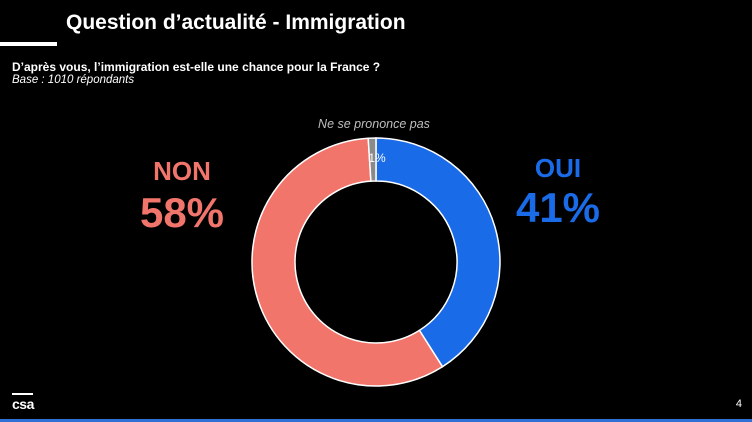 The width and height of the screenshot is (752, 422). What do you see at coordinates (22, 394) in the screenshot?
I see `logo-bar` at bounding box center [22, 394].